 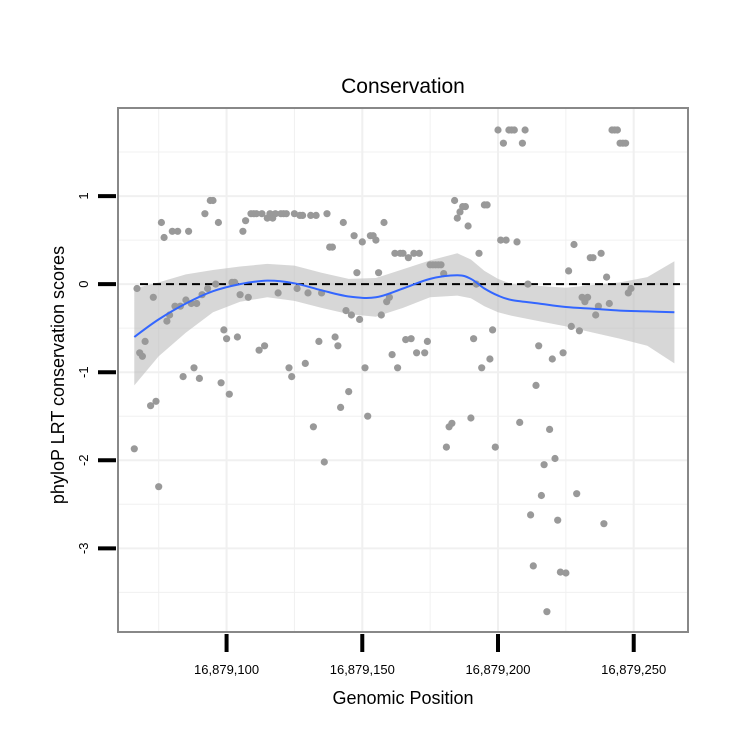 What do you see at coordinates (402, 698) in the screenshot?
I see `x-axis-title: Genomic Position` at bounding box center [402, 698].